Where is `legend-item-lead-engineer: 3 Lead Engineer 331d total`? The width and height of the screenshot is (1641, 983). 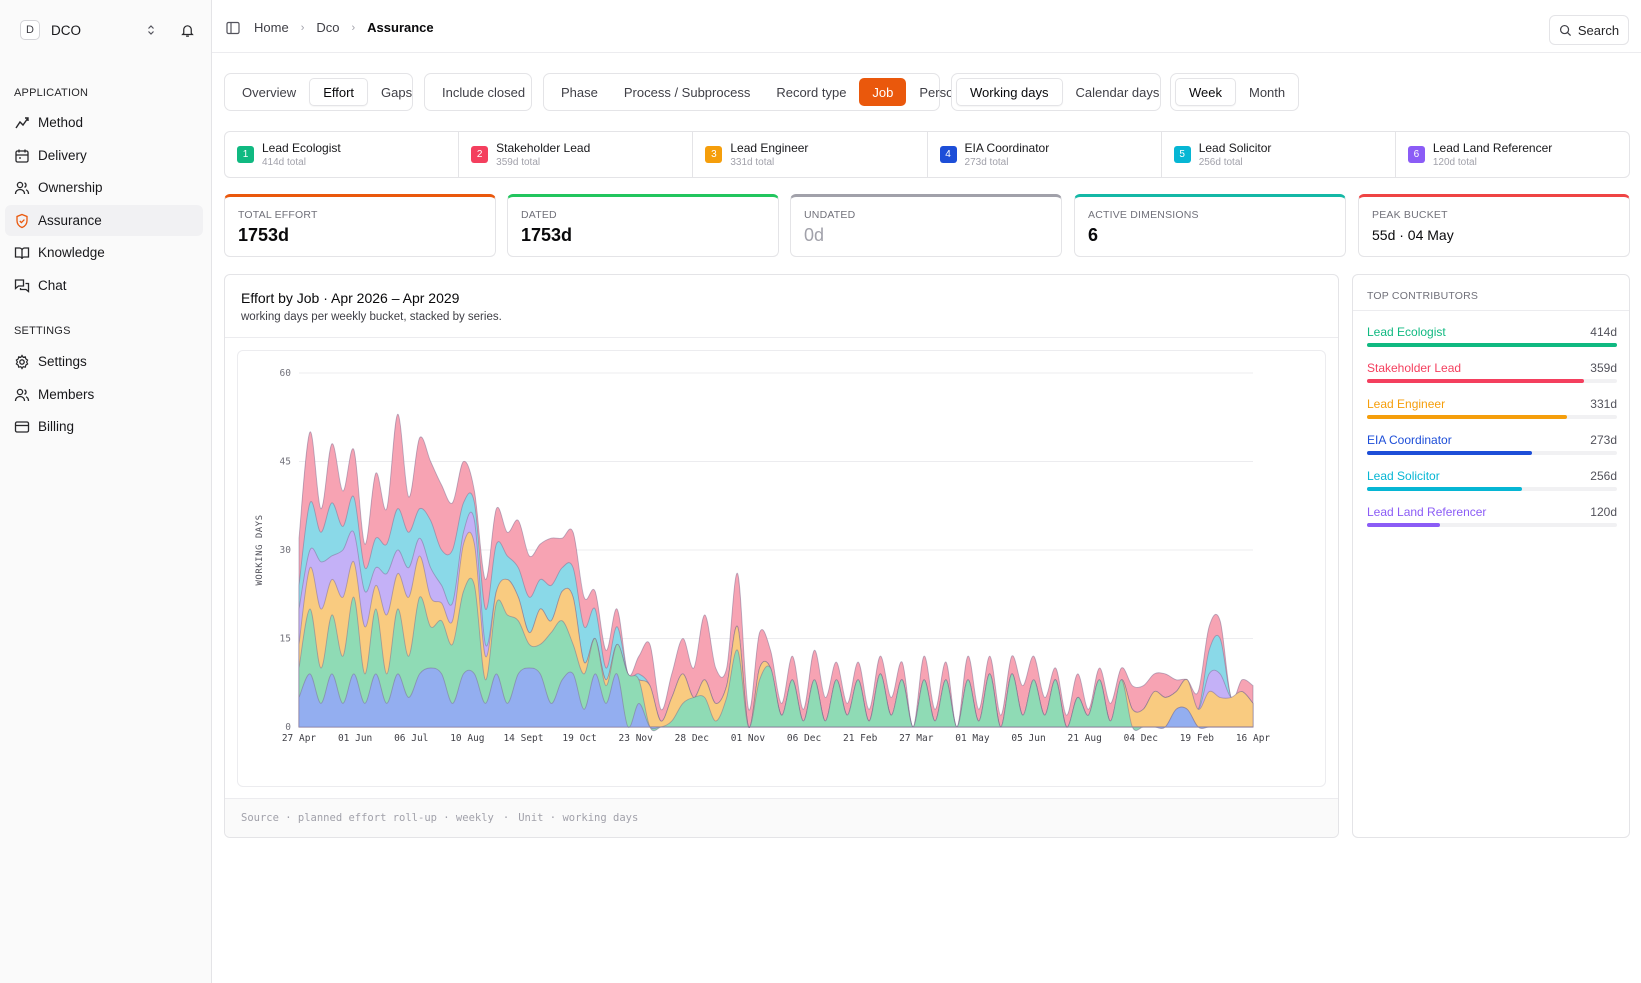 legend-item-lead-engineer: 3 Lead Engineer 331d total is located at coordinates (810, 154).